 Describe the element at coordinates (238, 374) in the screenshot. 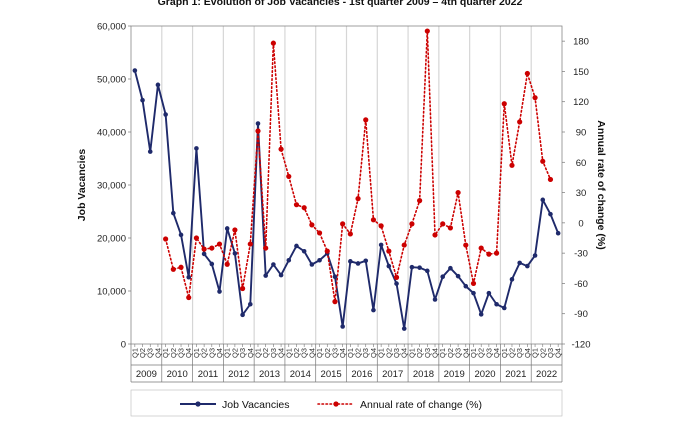

I see `x-tick-label-year: 2012` at that location.